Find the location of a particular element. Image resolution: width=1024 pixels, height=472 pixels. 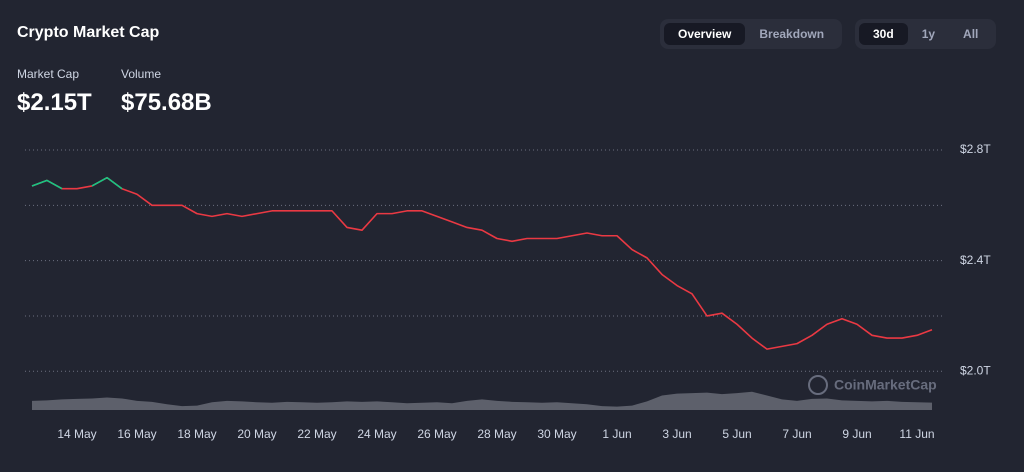

range: 1y is located at coordinates (928, 34).